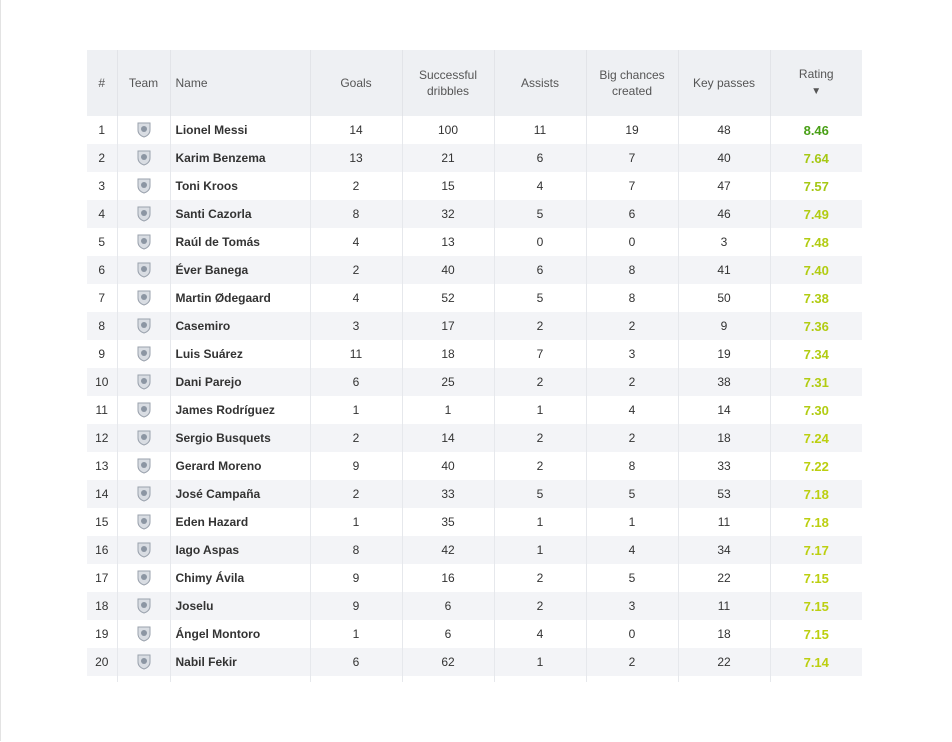 The width and height of the screenshot is (952, 742). I want to click on stat-cell: 16, so click(448, 578).